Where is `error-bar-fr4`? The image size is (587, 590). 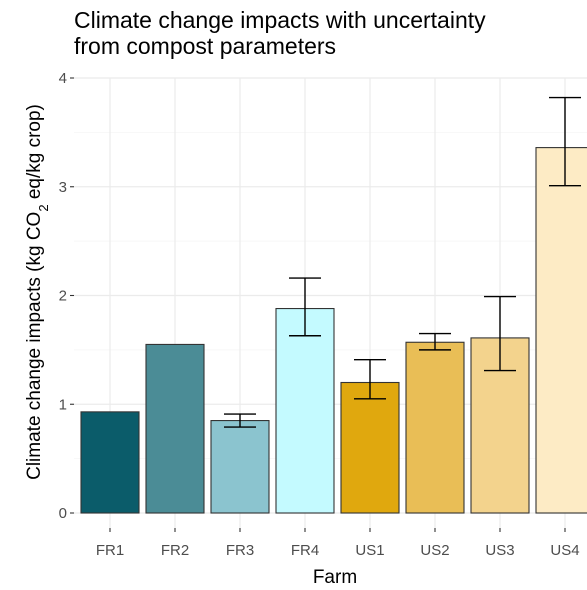
error-bar-fr4 is located at coordinates (305, 307).